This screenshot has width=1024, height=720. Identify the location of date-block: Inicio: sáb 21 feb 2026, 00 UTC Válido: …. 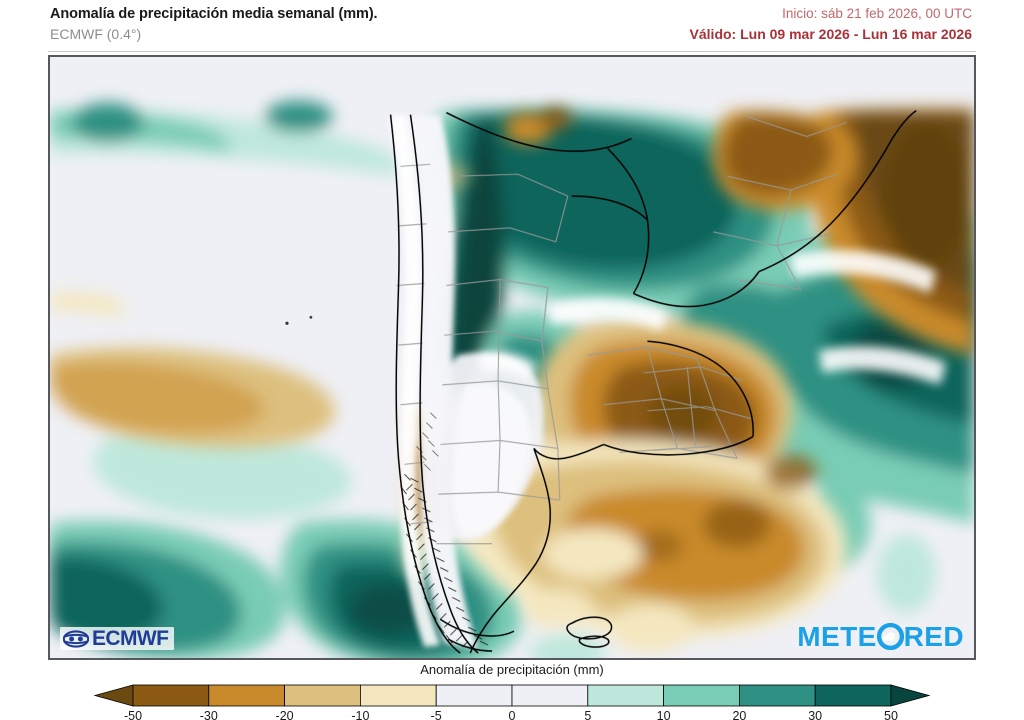
(831, 24).